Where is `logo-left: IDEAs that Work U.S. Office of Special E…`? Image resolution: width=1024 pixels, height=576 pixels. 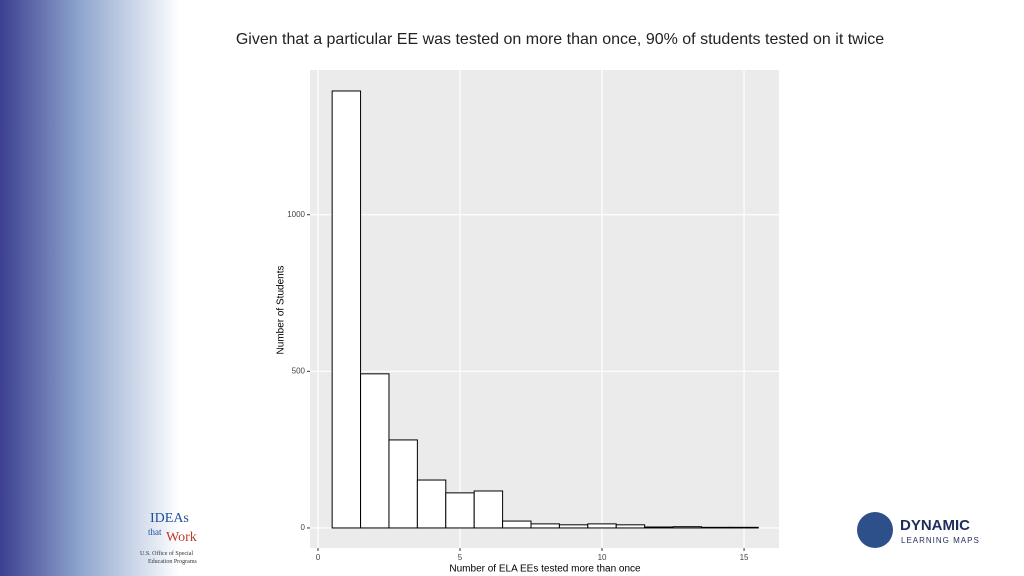 logo-left: IDEAs that Work U.S. Office of Special E… is located at coordinates (168, 538).